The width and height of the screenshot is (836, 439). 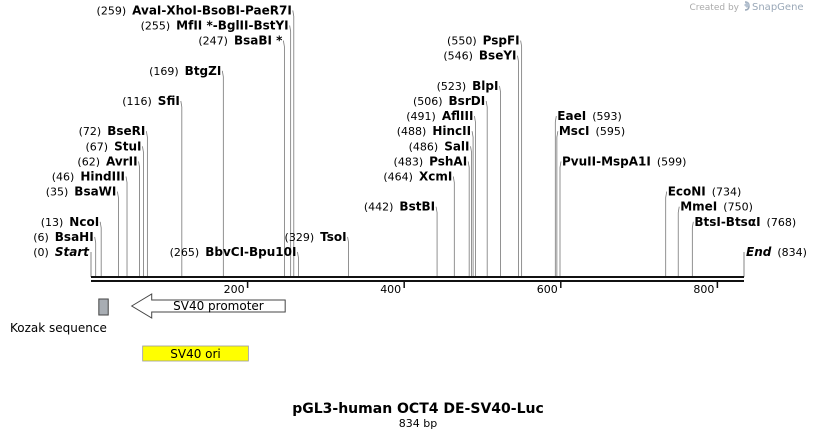 I want to click on enzyme-name-ncoi: NcoI, so click(x=84, y=222).